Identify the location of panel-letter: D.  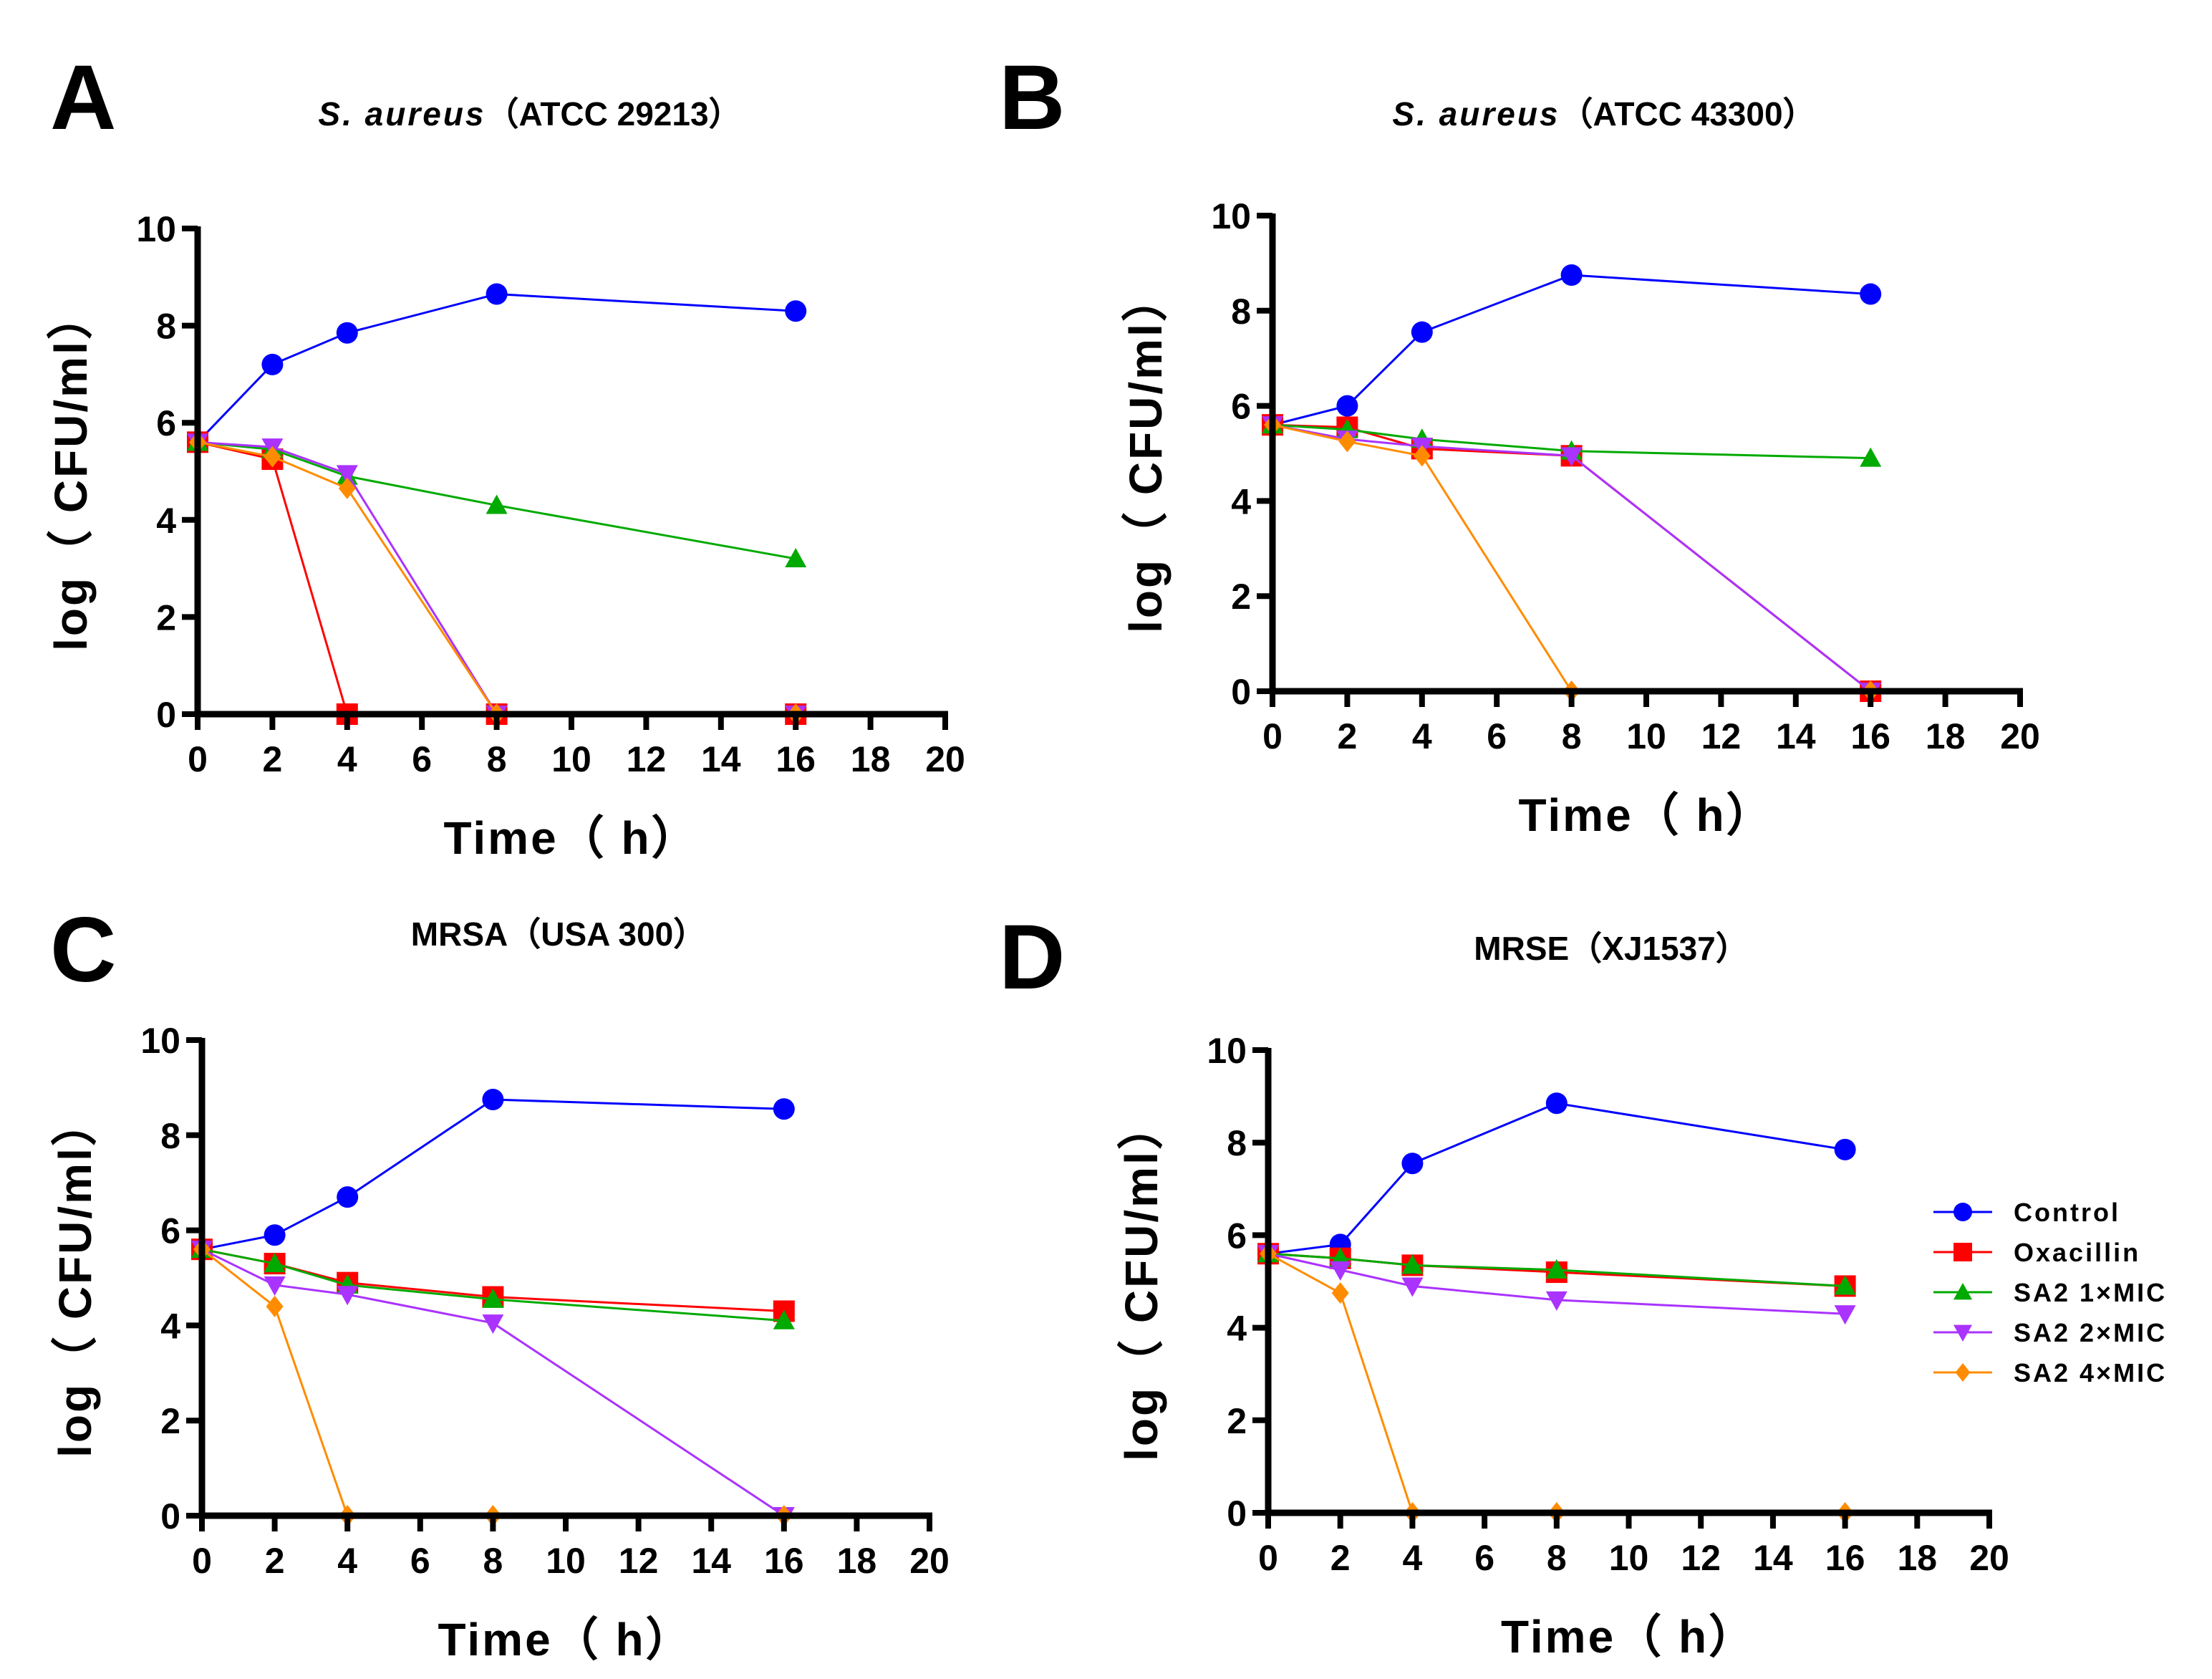
(1032, 957).